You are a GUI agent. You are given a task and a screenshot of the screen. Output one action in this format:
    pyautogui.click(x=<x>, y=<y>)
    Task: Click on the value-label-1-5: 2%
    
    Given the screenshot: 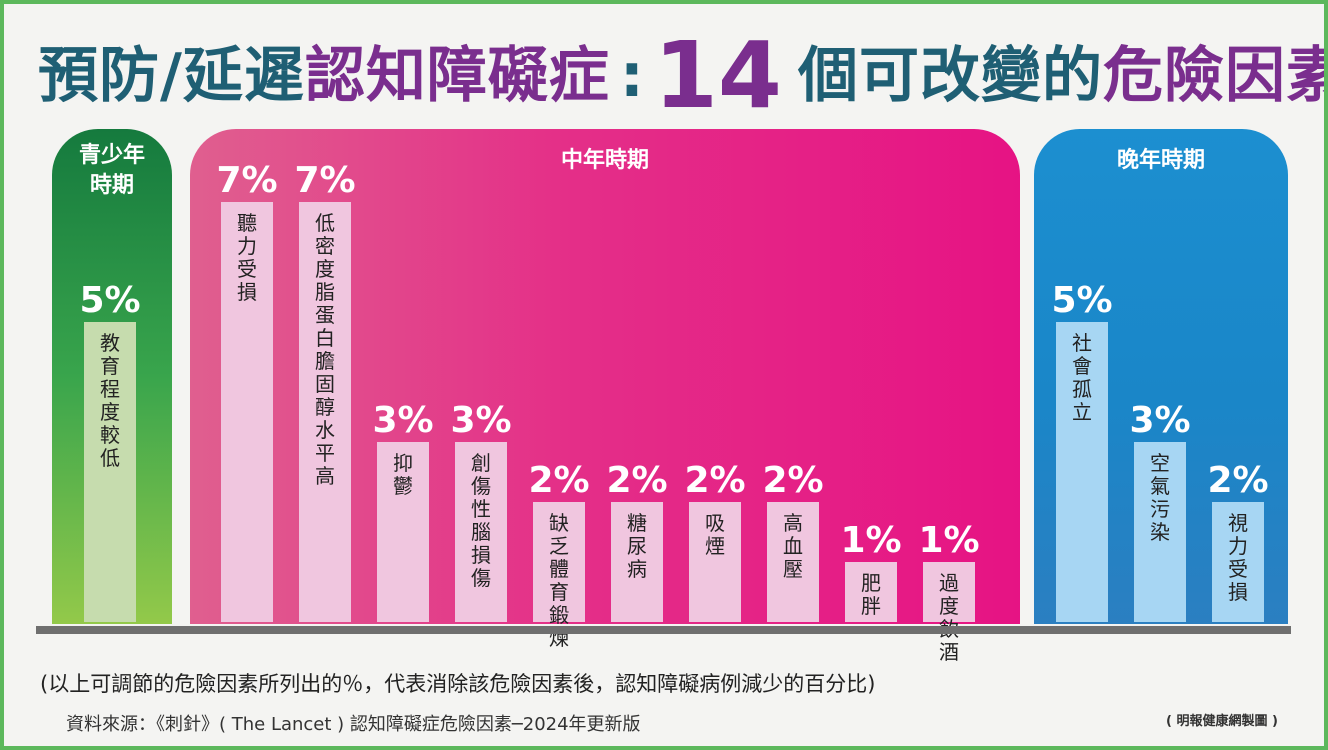 What is the action you would take?
    pyautogui.click(x=636, y=480)
    